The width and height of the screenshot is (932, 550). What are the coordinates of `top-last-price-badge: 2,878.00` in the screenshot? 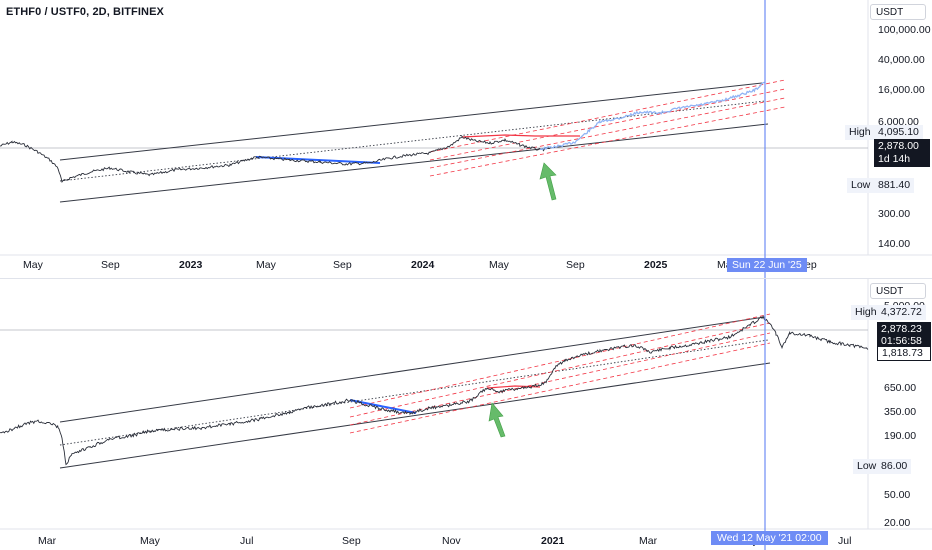 It's located at (902, 146).